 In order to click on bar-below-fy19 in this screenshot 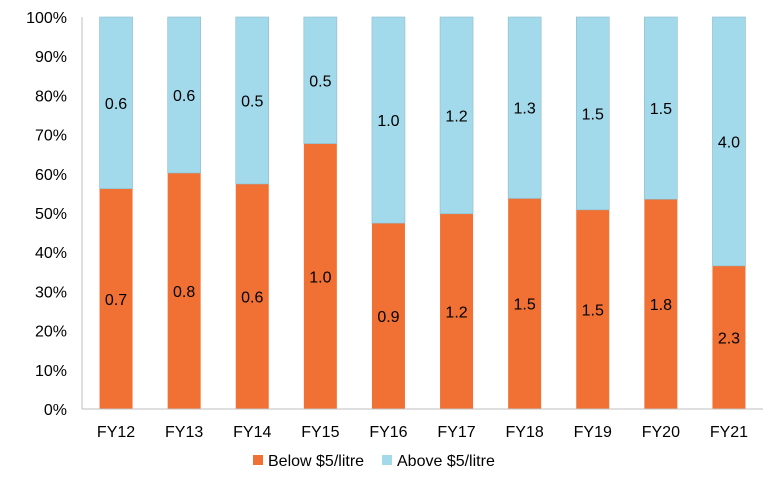, I will do `click(593, 309)`.